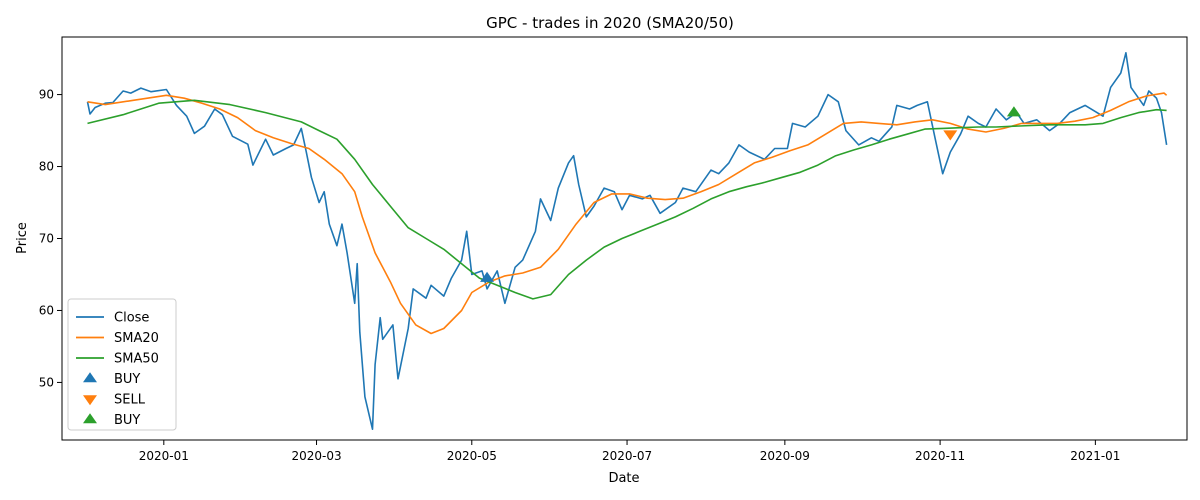 Image resolution: width=1200 pixels, height=500 pixels. What do you see at coordinates (950, 135) in the screenshot?
I see `trade-marker-sell` at bounding box center [950, 135].